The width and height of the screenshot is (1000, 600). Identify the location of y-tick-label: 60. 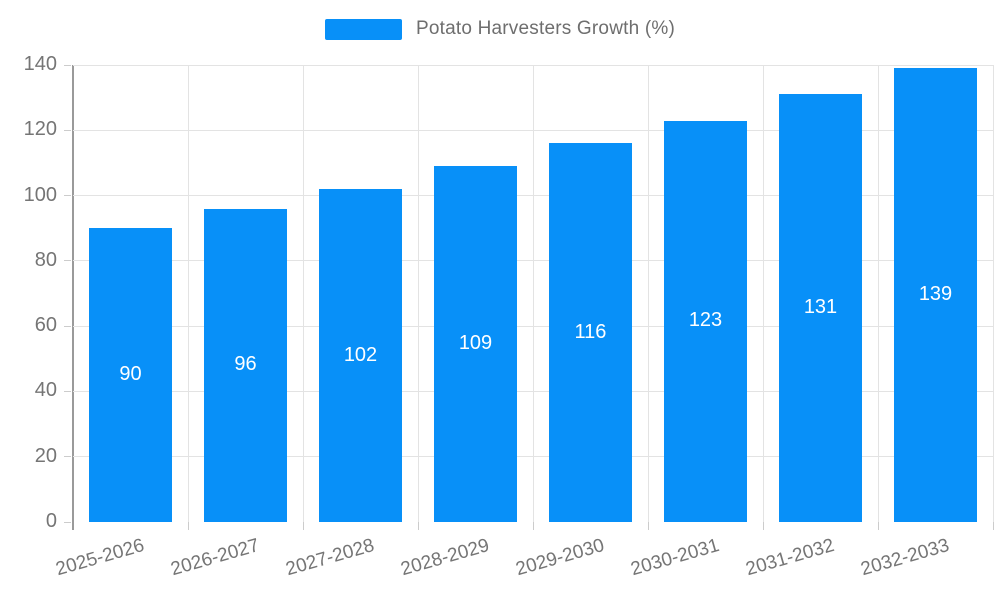
(45, 325).